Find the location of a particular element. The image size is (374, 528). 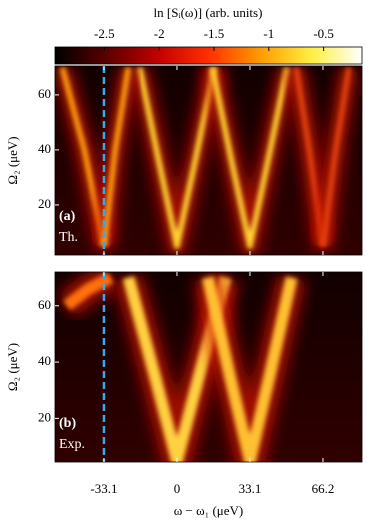

x-tick-label: -33.1 is located at coordinates (103, 488).